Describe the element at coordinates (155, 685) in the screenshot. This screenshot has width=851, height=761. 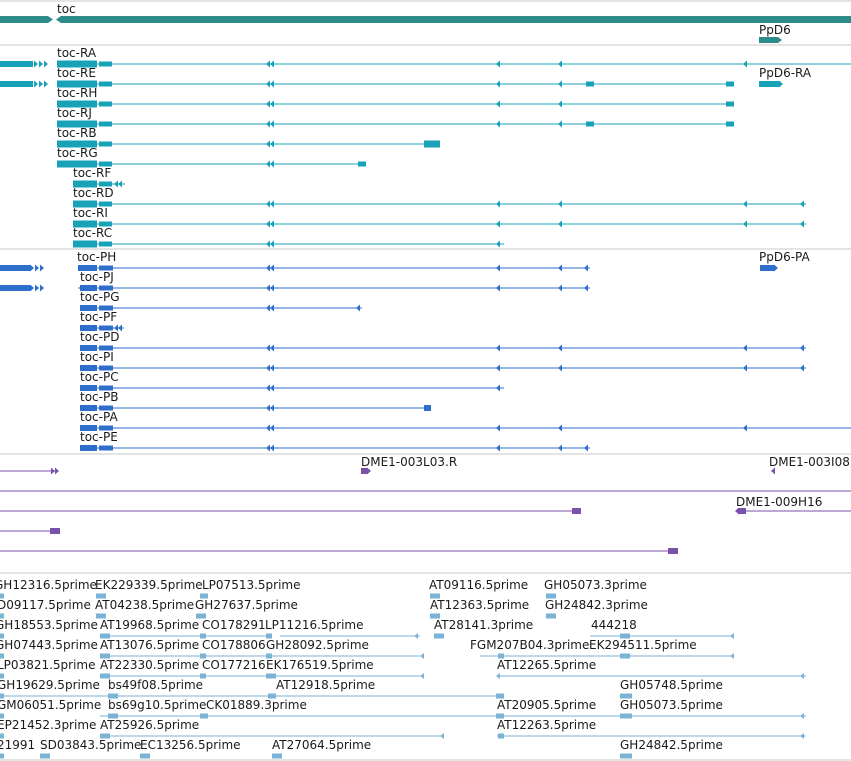
I see `est-label: bs49f08.5prime` at that location.